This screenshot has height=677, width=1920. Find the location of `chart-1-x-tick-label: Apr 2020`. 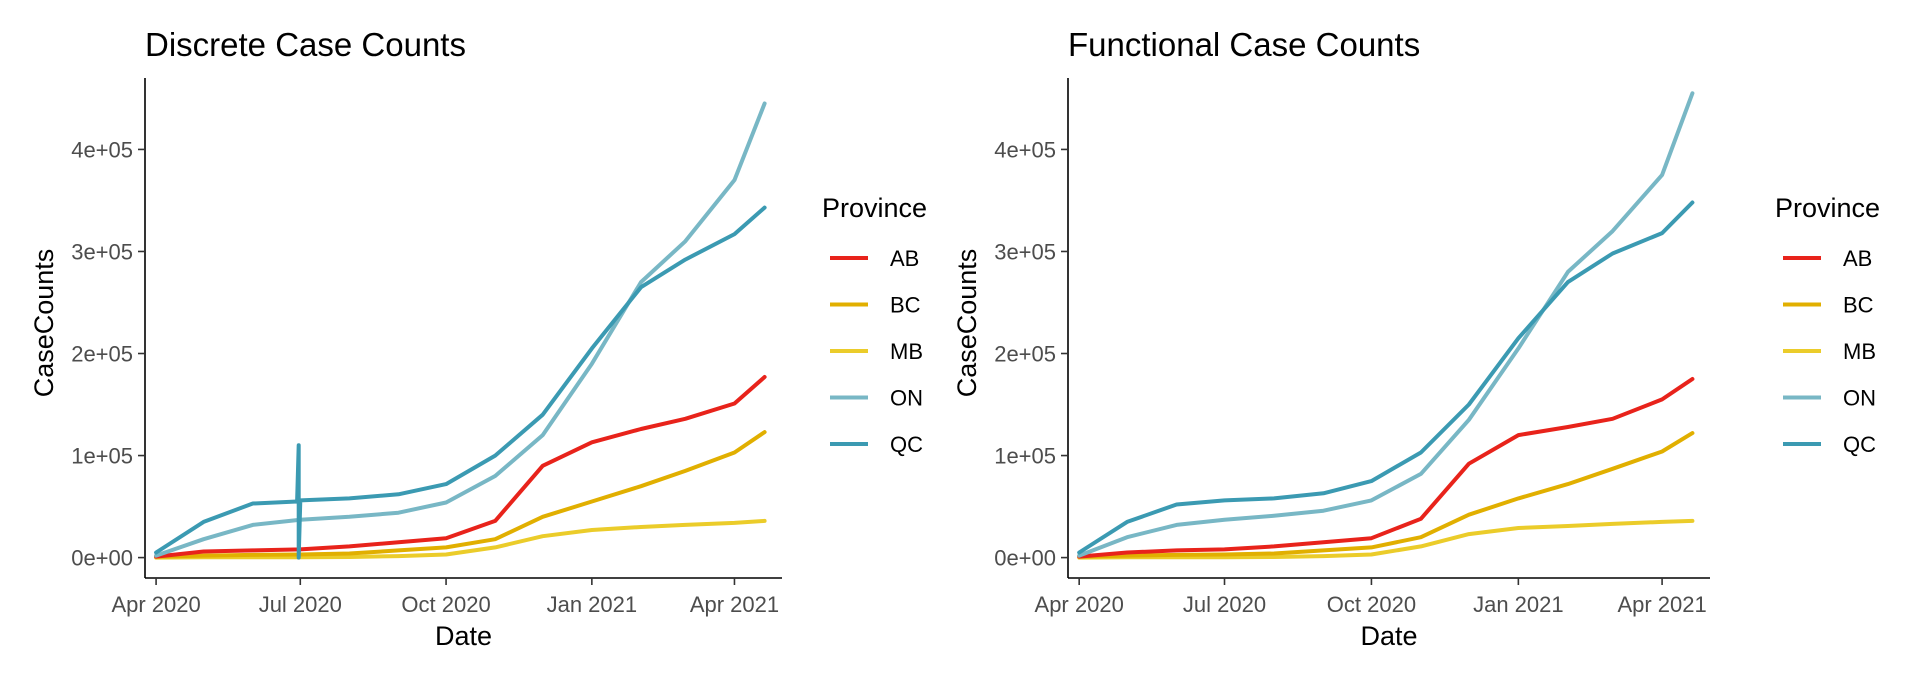

chart-1-x-tick-label: Apr 2020 is located at coordinates (155, 604).